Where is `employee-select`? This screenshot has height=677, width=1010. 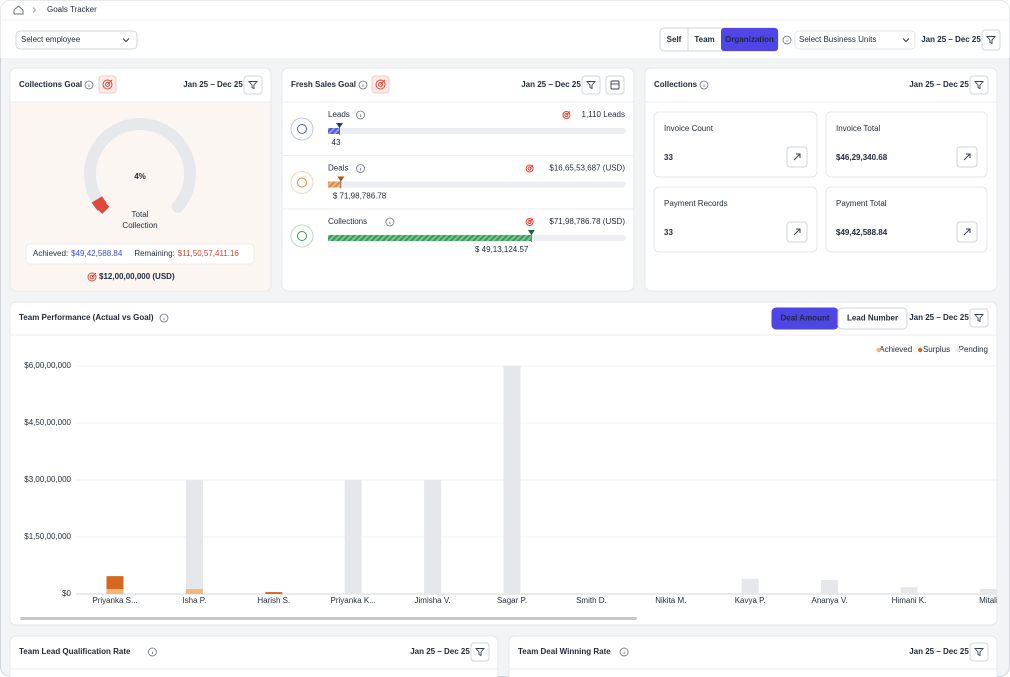
employee-select is located at coordinates (76, 40).